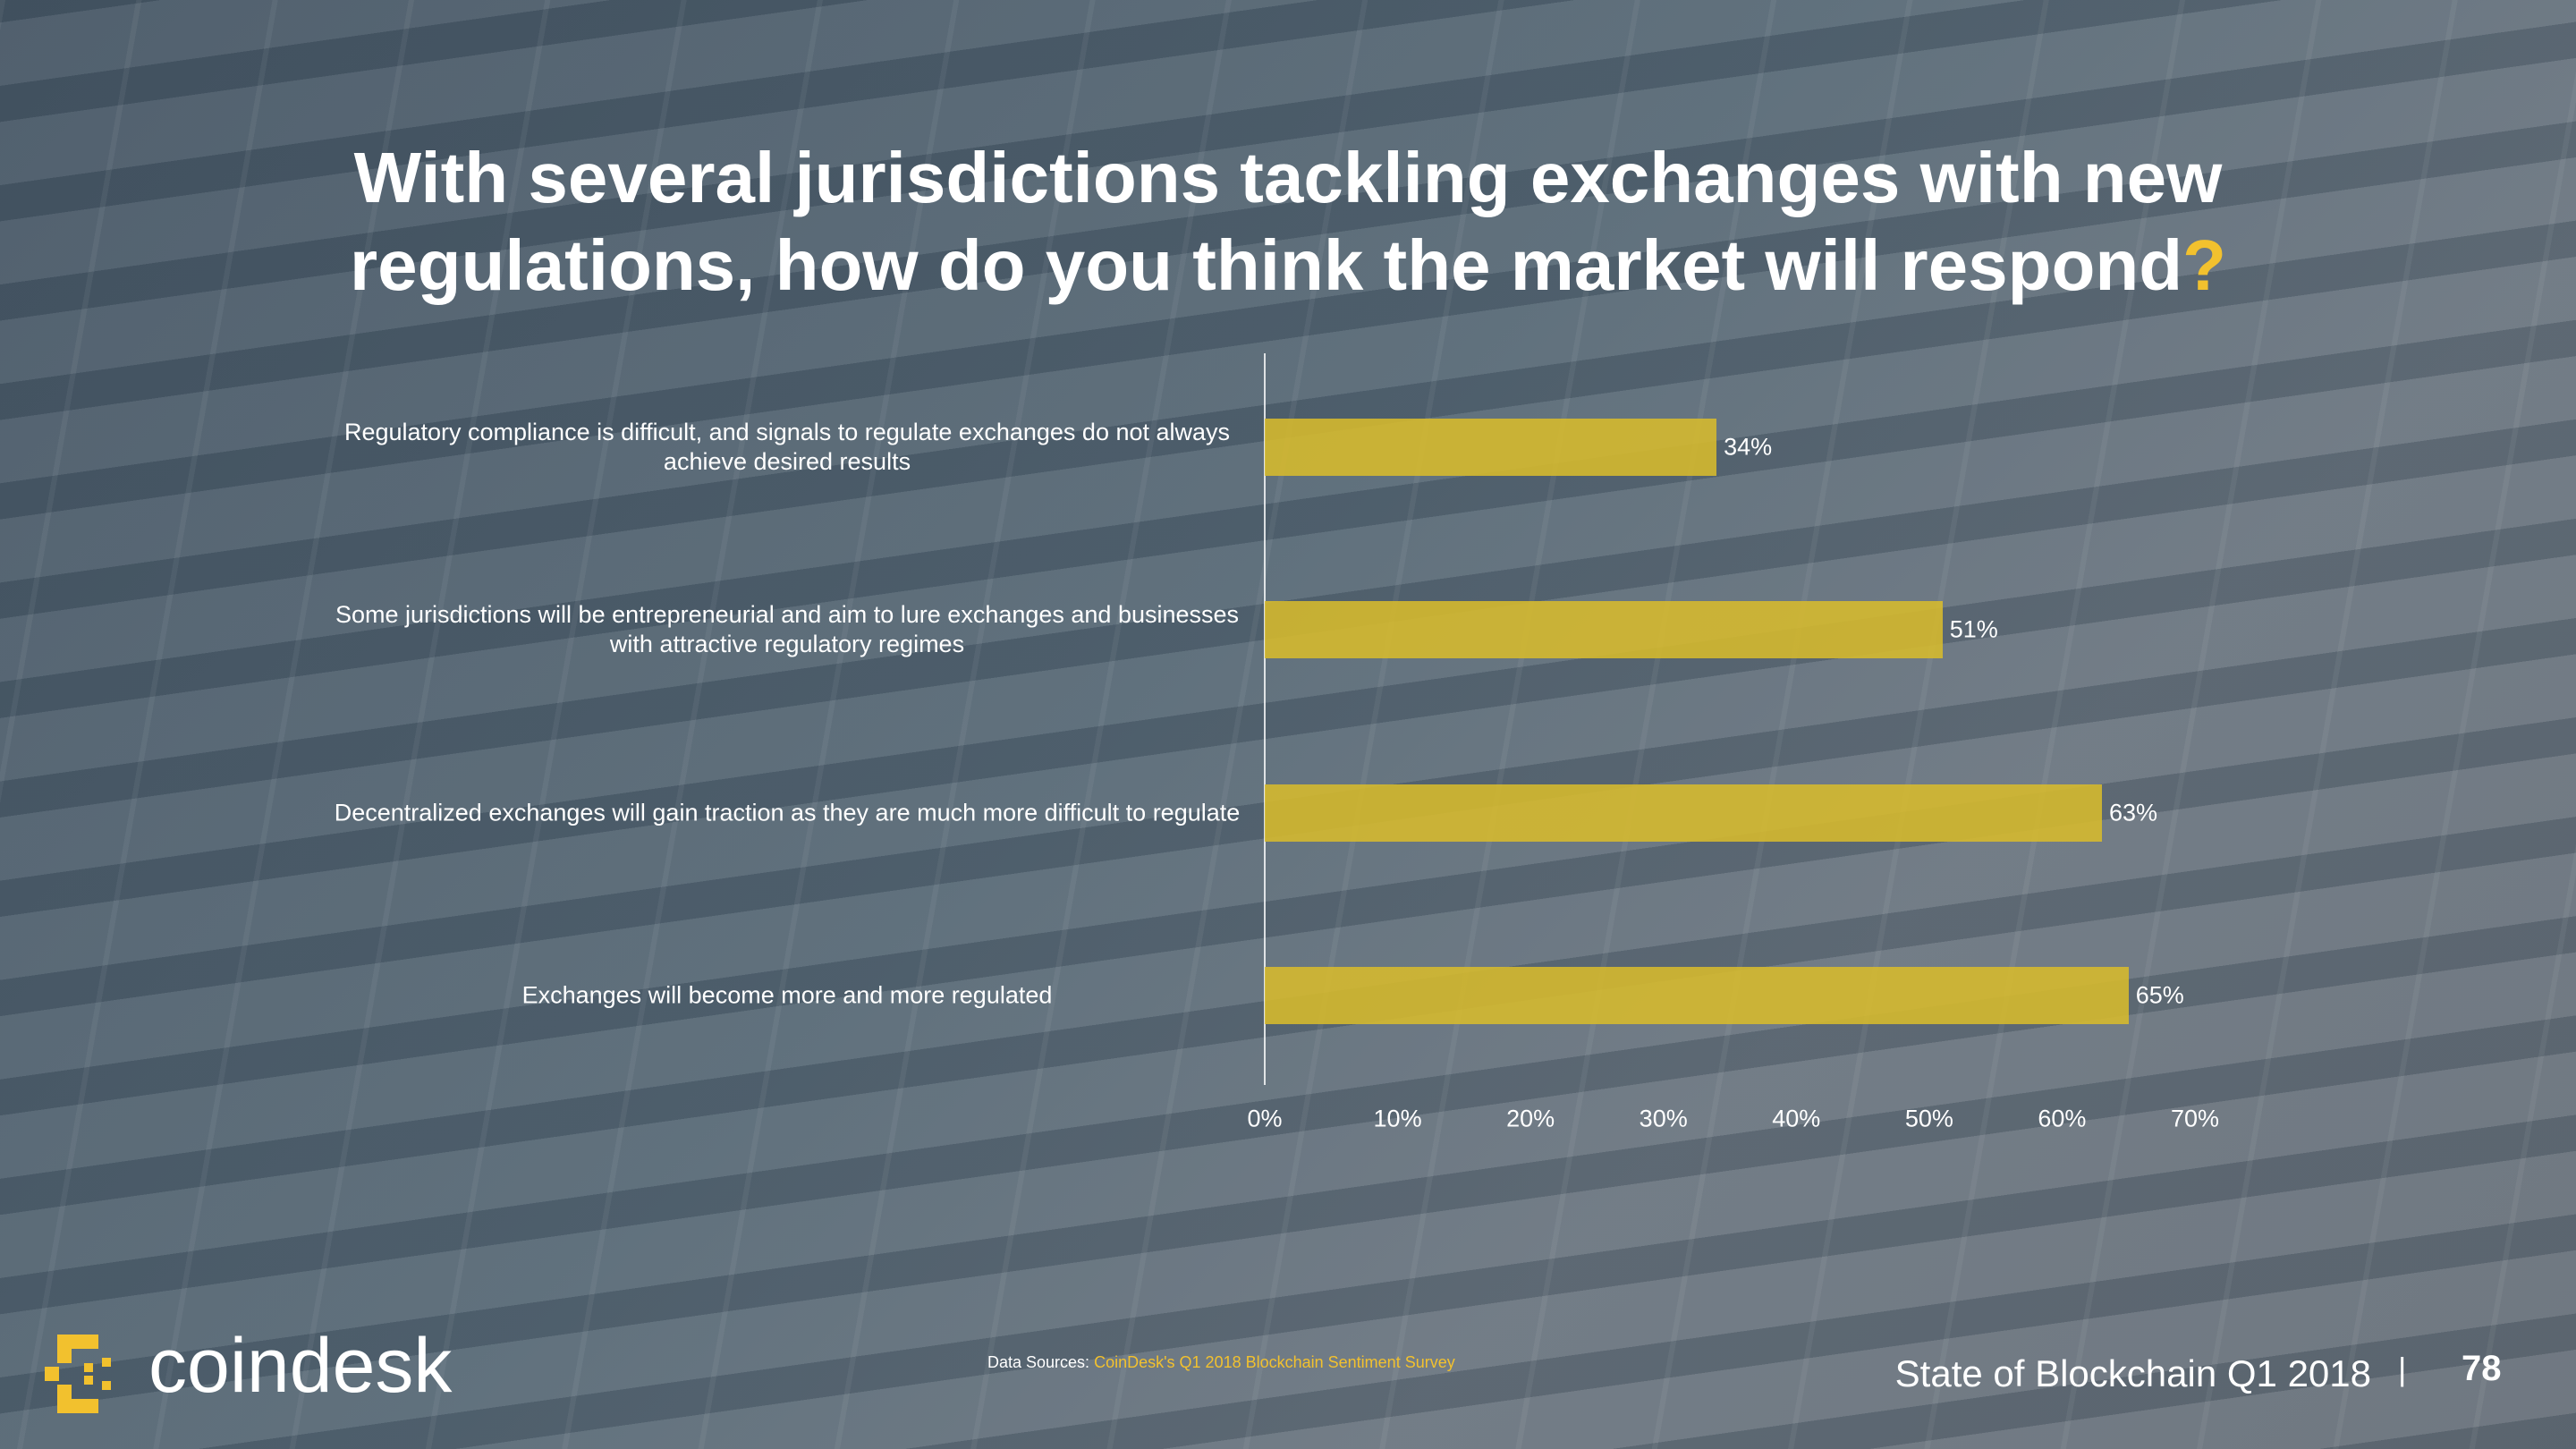 This screenshot has height=1449, width=2576. What do you see at coordinates (78, 1374) in the screenshot?
I see `logo-icon` at bounding box center [78, 1374].